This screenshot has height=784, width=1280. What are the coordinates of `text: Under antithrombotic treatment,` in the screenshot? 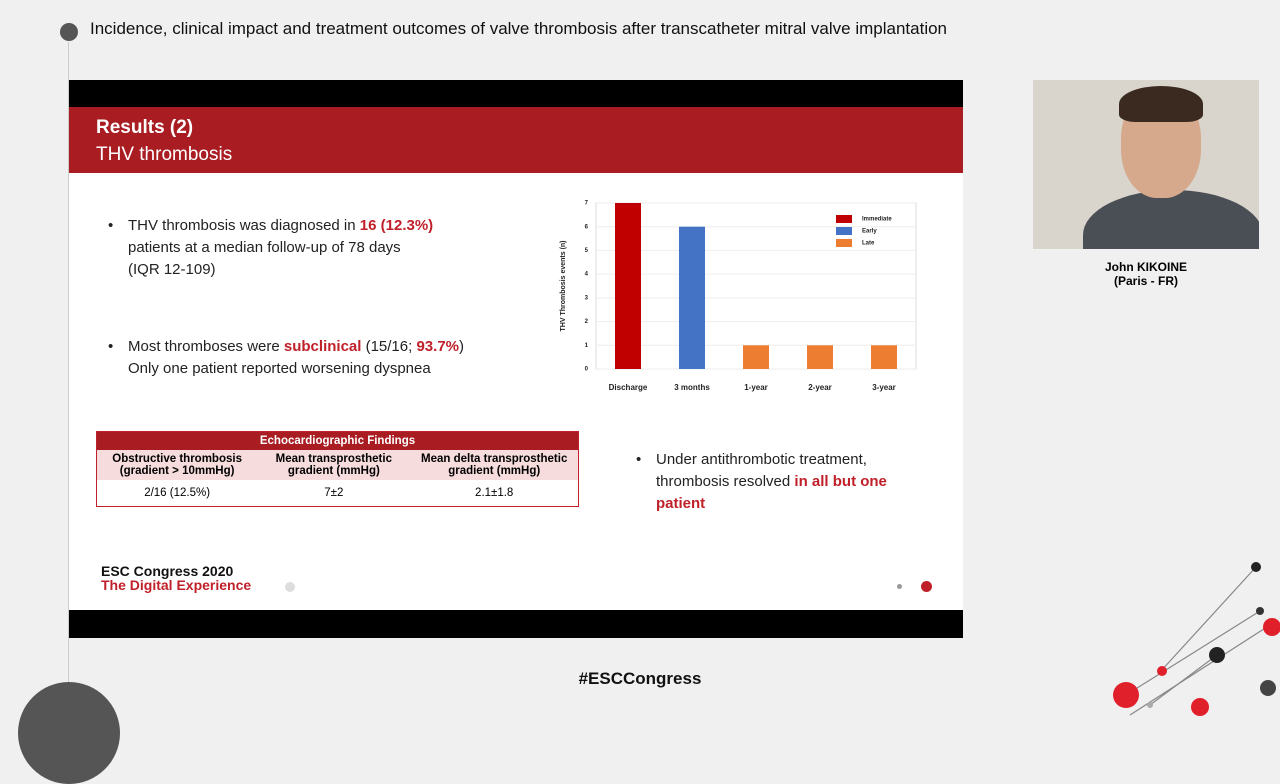 It's located at (761, 459).